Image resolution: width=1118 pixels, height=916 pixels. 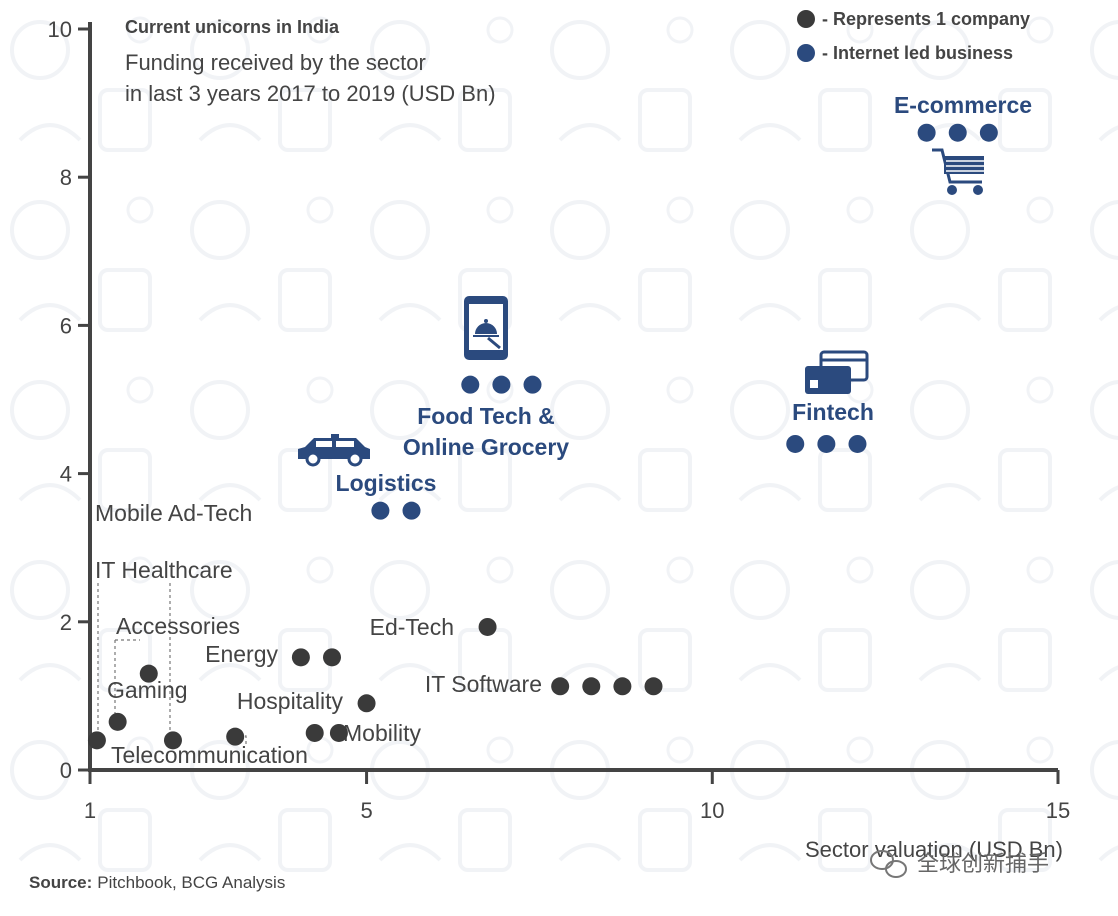 I want to click on leader-lines, so click(x=172, y=664).